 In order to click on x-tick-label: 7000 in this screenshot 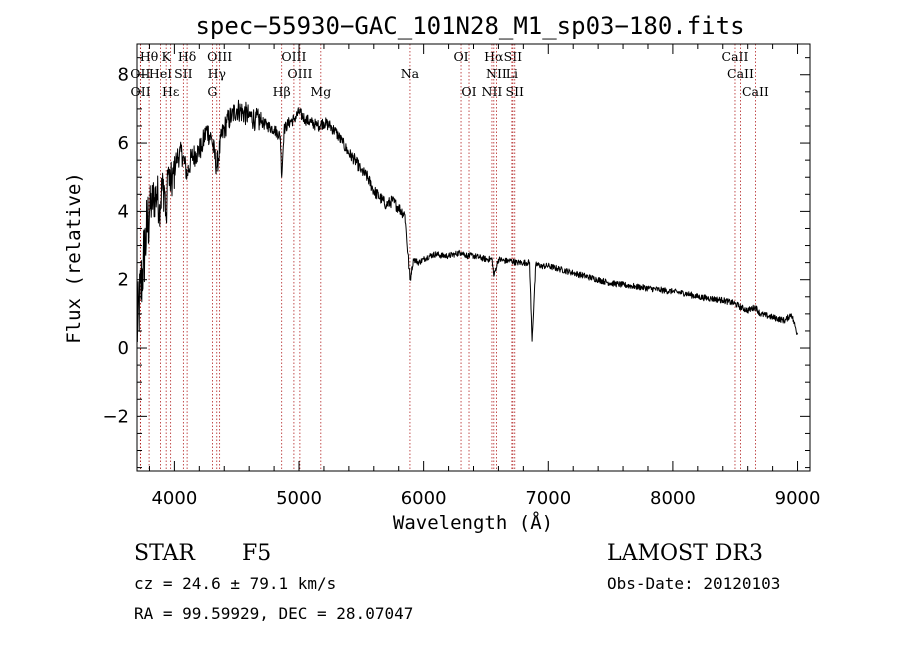, I will do `click(548, 498)`.